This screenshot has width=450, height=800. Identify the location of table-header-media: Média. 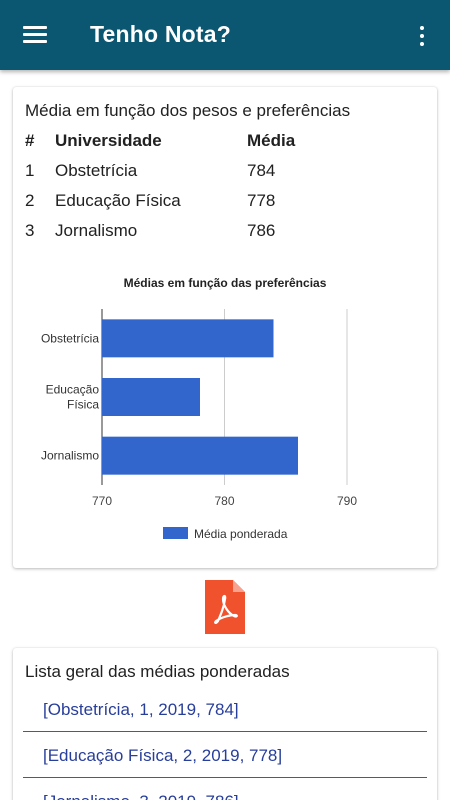
(271, 140).